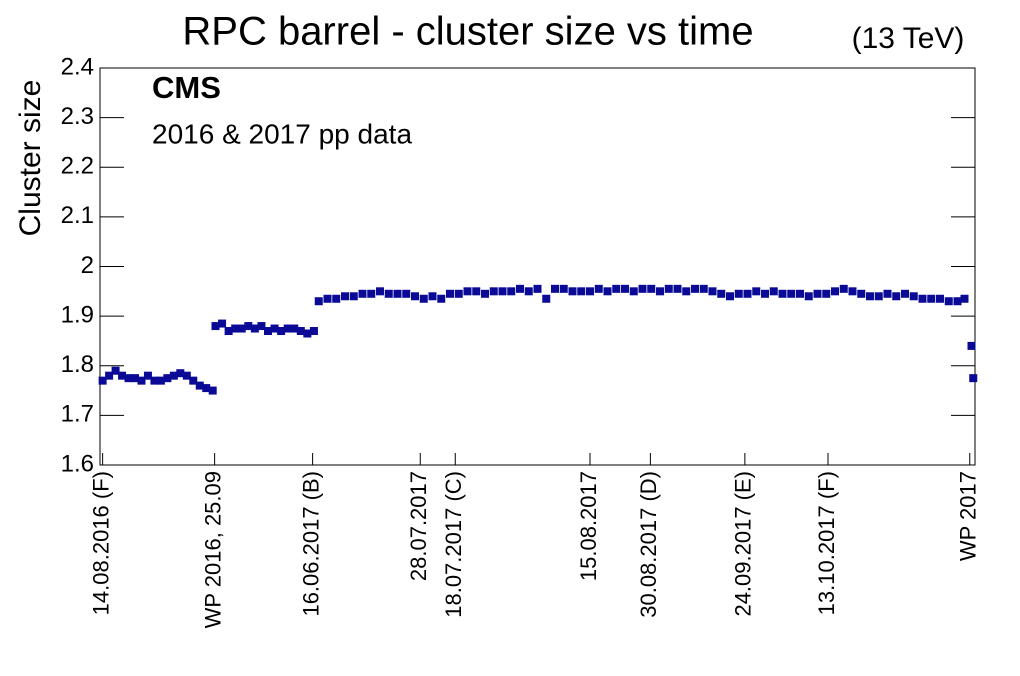  I want to click on chart-title: RPC barrel - cluster size vs time, so click(467, 32).